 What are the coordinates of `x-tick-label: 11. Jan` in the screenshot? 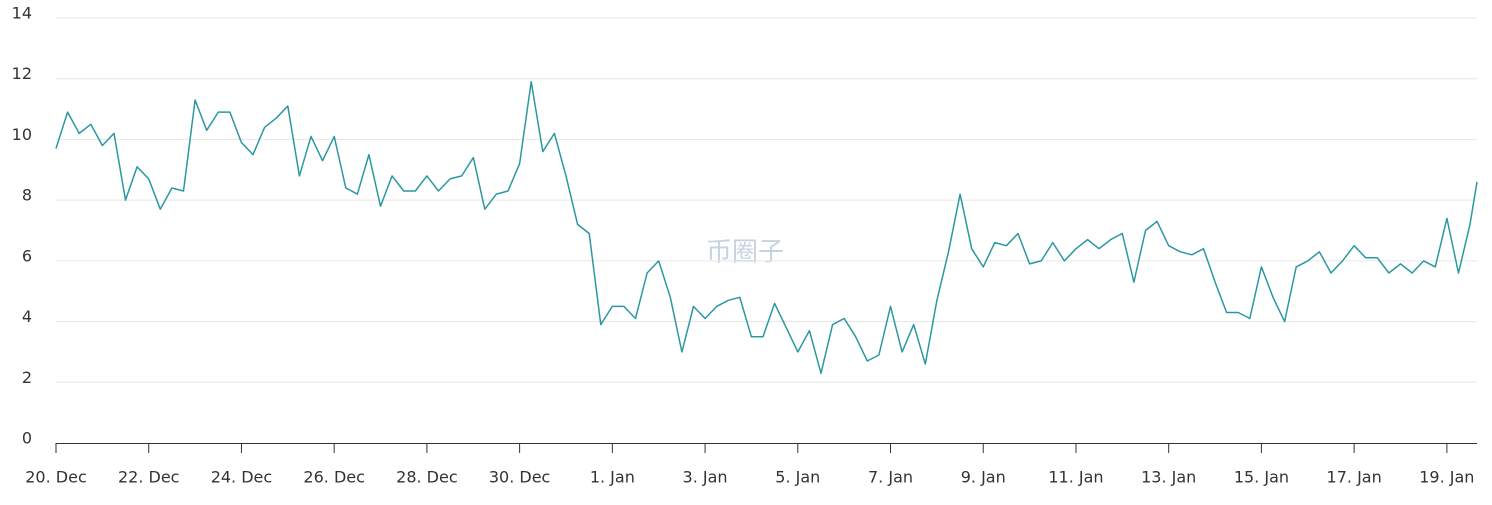 It's located at (1075, 477).